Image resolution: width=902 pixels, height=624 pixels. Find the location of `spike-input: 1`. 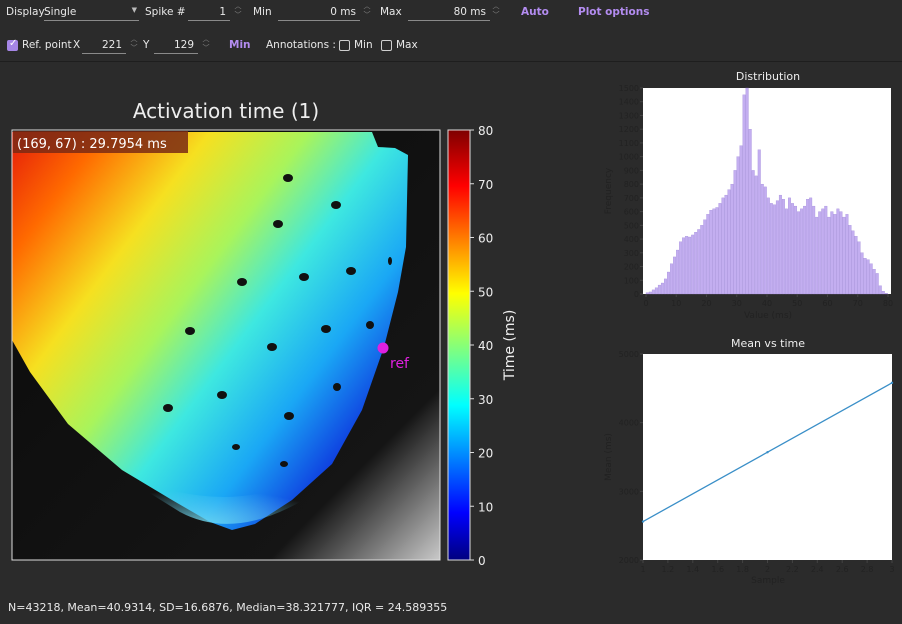

spike-input: 1 is located at coordinates (209, 12).